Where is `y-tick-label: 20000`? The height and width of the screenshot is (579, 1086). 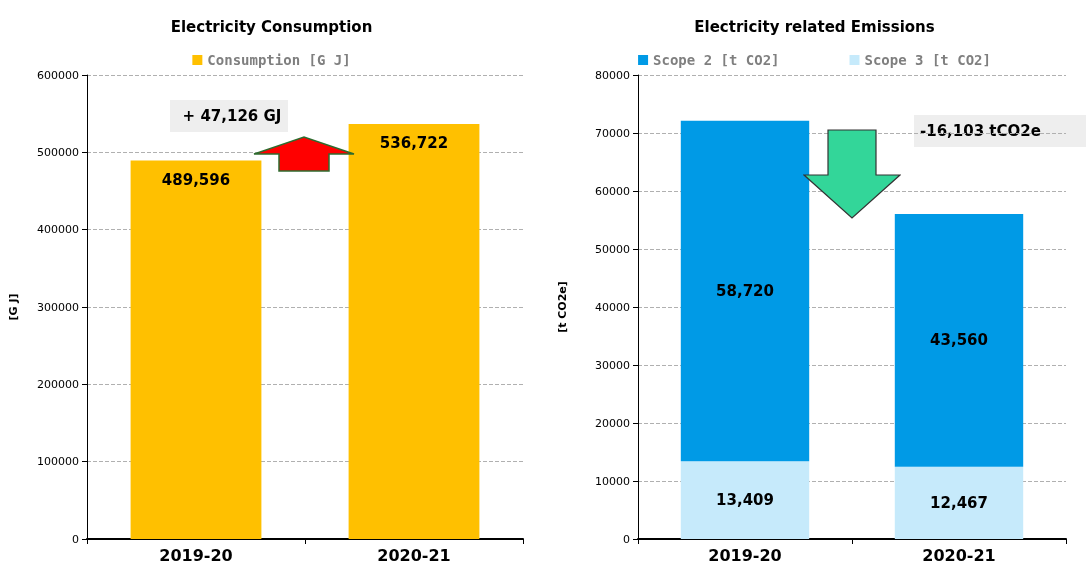
y-tick-label: 20000 is located at coordinates (612, 423).